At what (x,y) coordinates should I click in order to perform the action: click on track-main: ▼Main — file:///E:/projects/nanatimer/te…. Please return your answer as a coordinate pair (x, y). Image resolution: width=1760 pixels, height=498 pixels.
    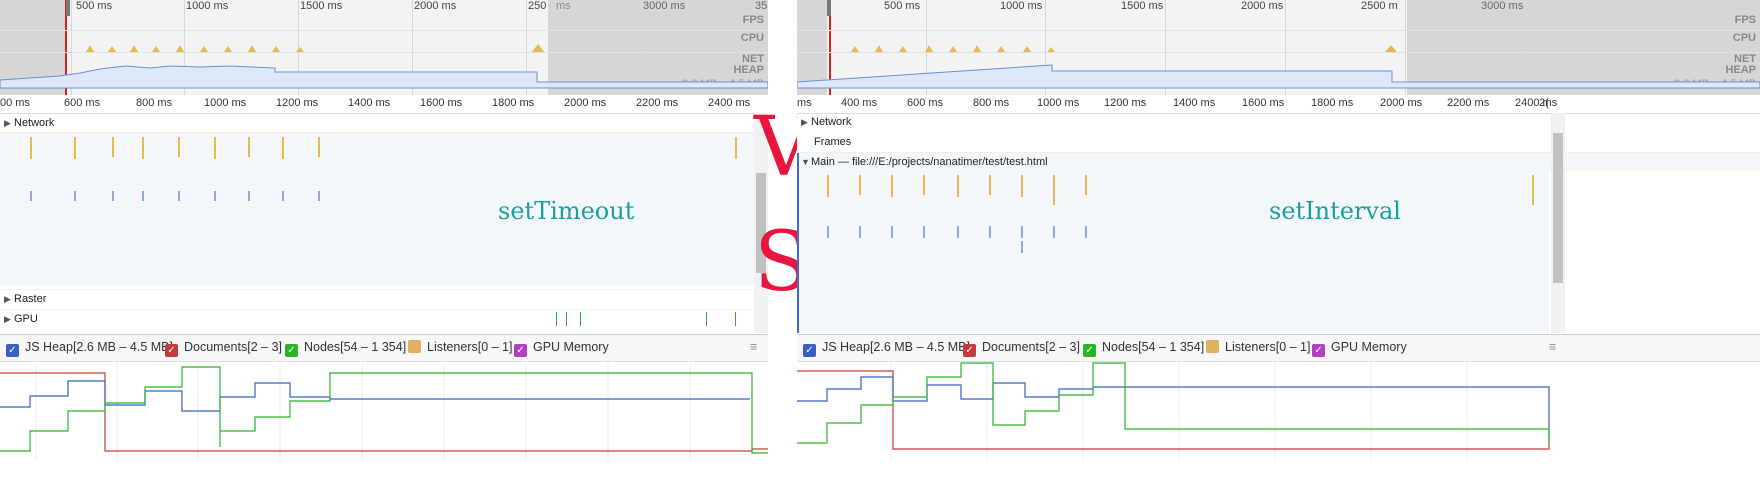
    Looking at the image, I should click on (1278, 162).